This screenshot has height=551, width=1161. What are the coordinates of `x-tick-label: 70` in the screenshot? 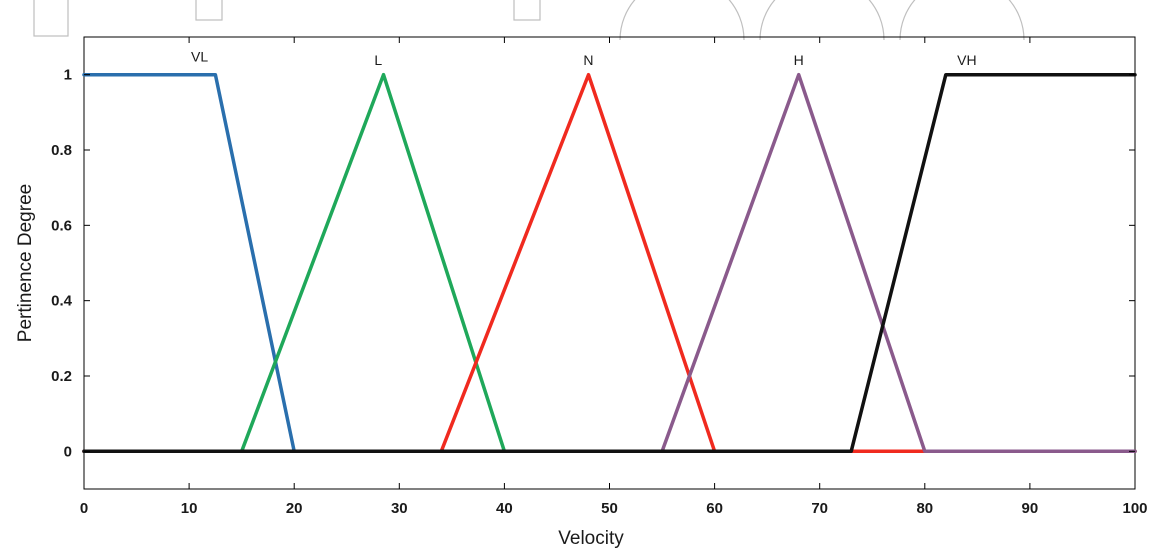 It's located at (819, 508).